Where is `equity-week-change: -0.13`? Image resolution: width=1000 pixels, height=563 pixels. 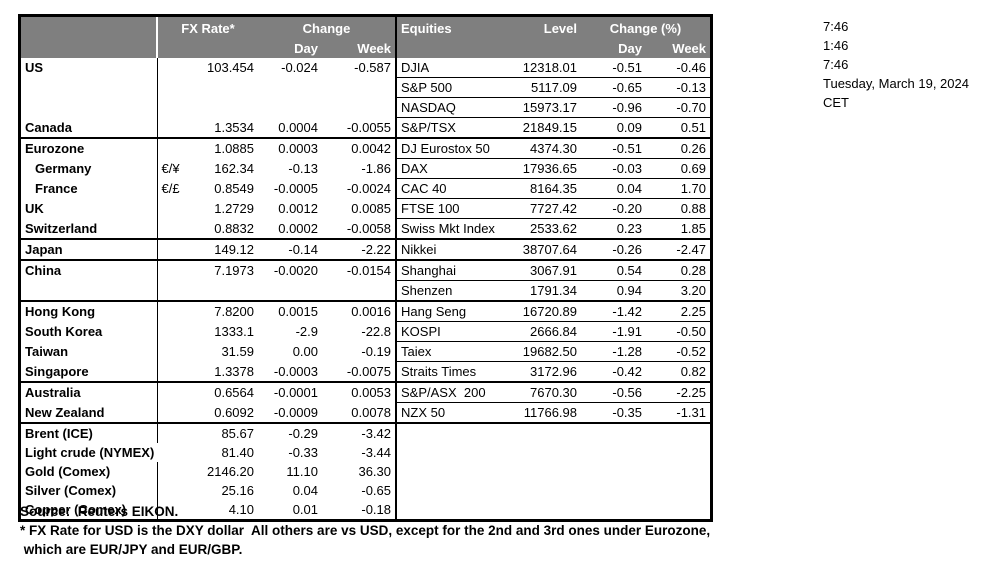 equity-week-change: -0.13 is located at coordinates (678, 87).